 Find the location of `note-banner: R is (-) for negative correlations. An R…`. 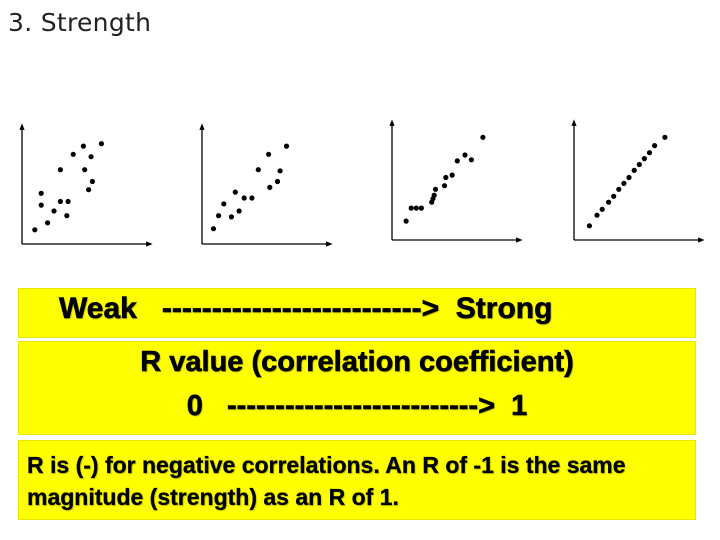

note-banner: R is (-) for negative correlations. An R… is located at coordinates (357, 480).